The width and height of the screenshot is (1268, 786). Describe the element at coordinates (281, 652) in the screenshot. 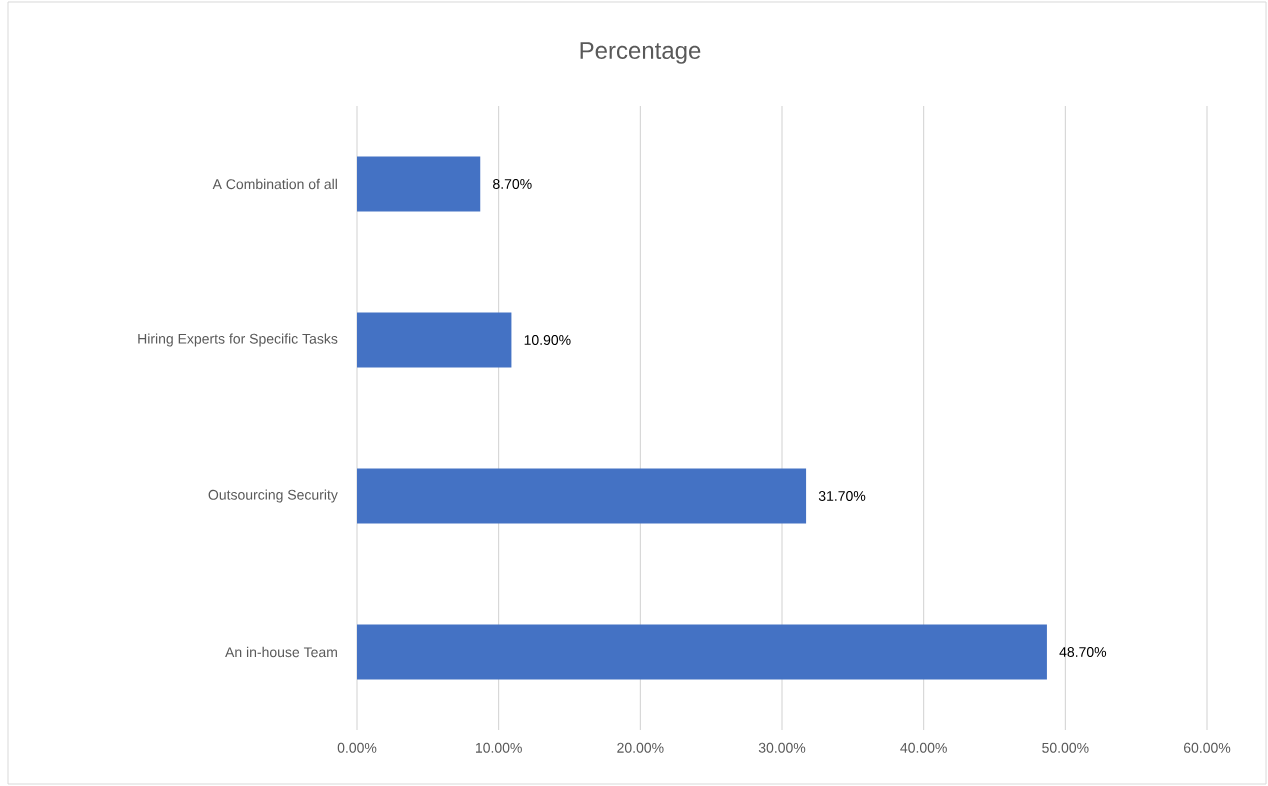

I see `y-tick-label: An in-house Team` at that location.